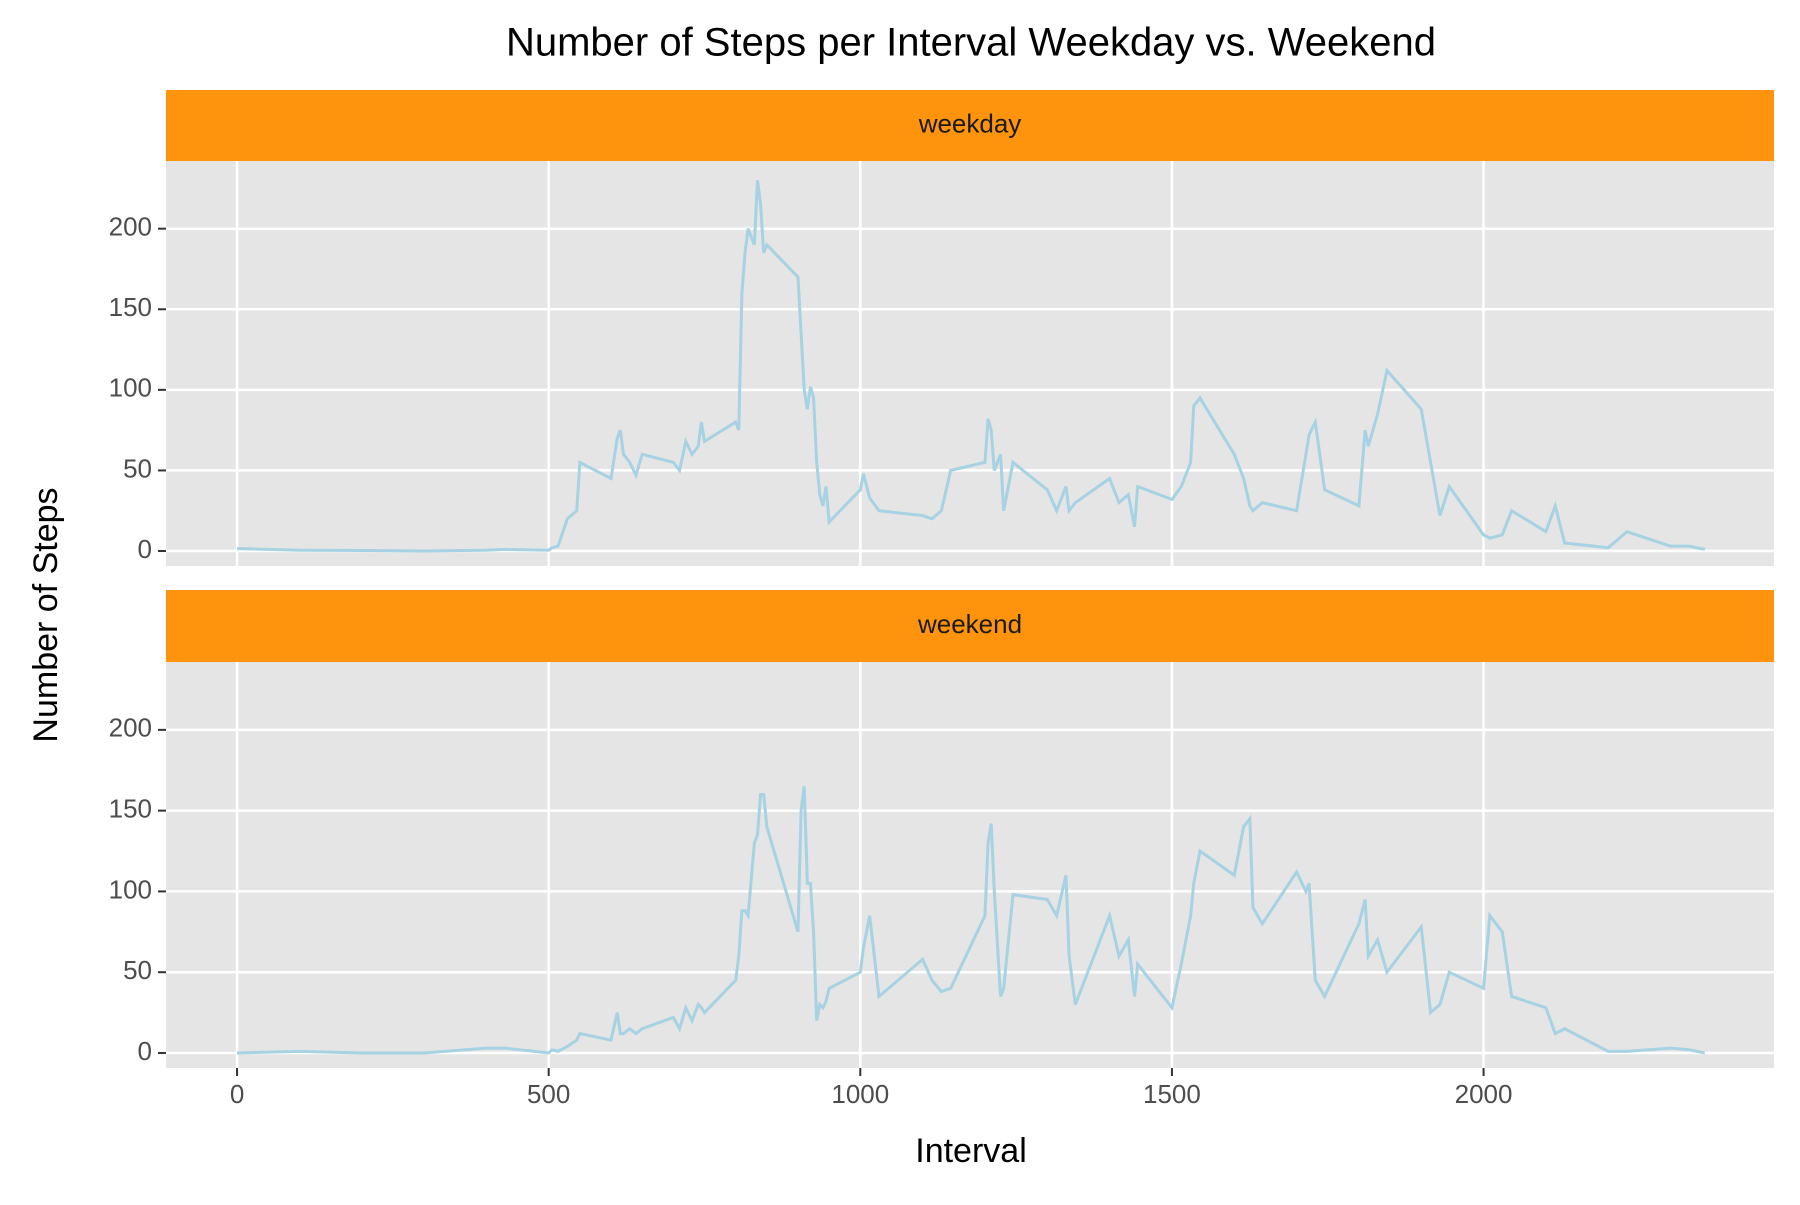 The width and height of the screenshot is (1800, 1205). I want to click on x-axis-label: Interval, so click(971, 1151).